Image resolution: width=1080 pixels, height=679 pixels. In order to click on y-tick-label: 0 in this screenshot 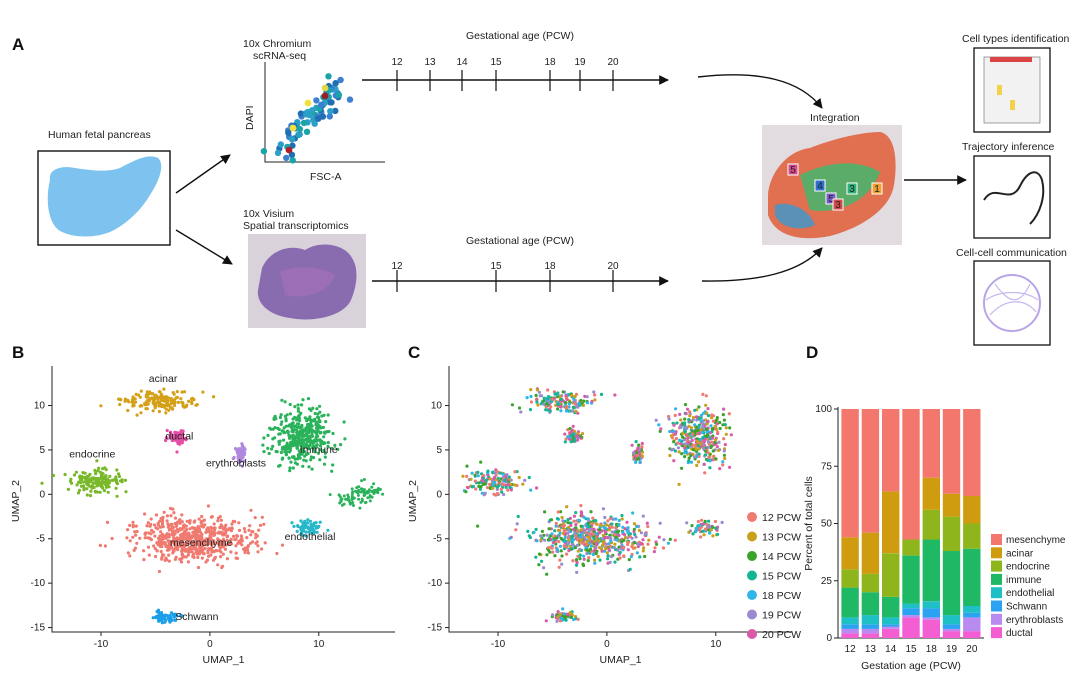, I will do `click(439, 494)`.